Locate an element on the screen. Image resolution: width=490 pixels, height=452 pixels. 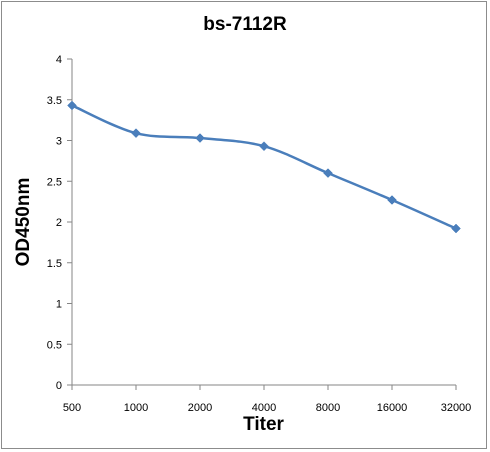
y-tick-label: 3 is located at coordinates (59, 142).